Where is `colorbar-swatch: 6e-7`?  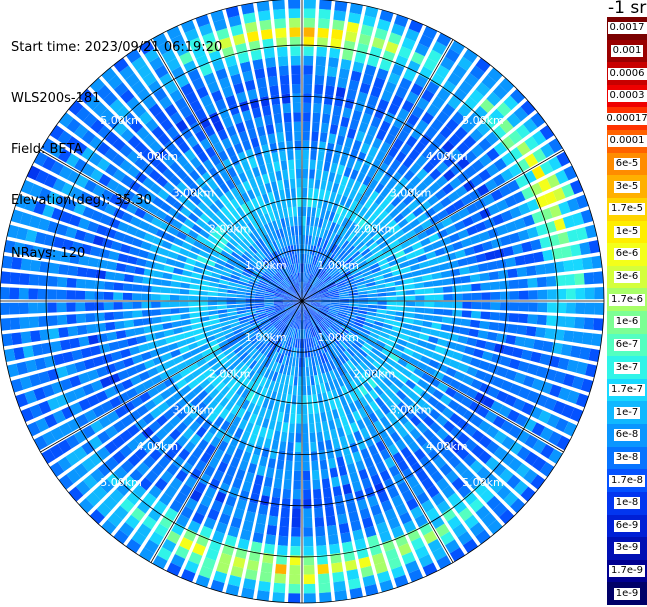 colorbar-swatch: 6e-7 is located at coordinates (627, 345).